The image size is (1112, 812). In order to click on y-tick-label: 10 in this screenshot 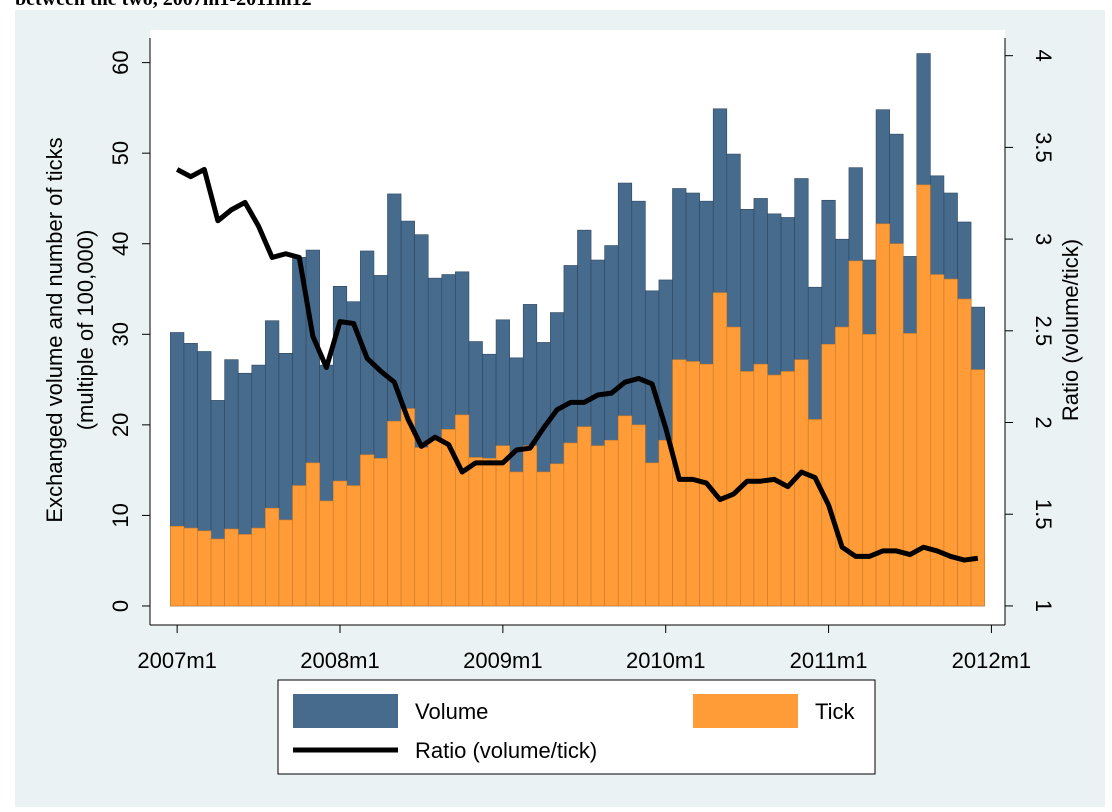, I will do `click(120, 515)`.